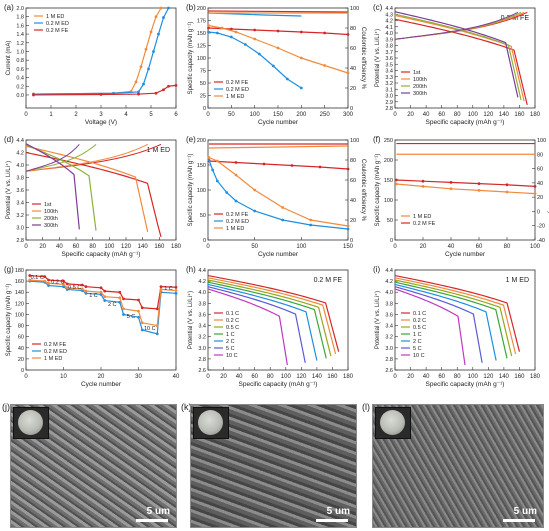 Image resolution: width=549 pixels, height=531 pixels. Describe the element at coordinates (389, 315) in the screenshot. I see `y-tick-label: 3.6` at that location.